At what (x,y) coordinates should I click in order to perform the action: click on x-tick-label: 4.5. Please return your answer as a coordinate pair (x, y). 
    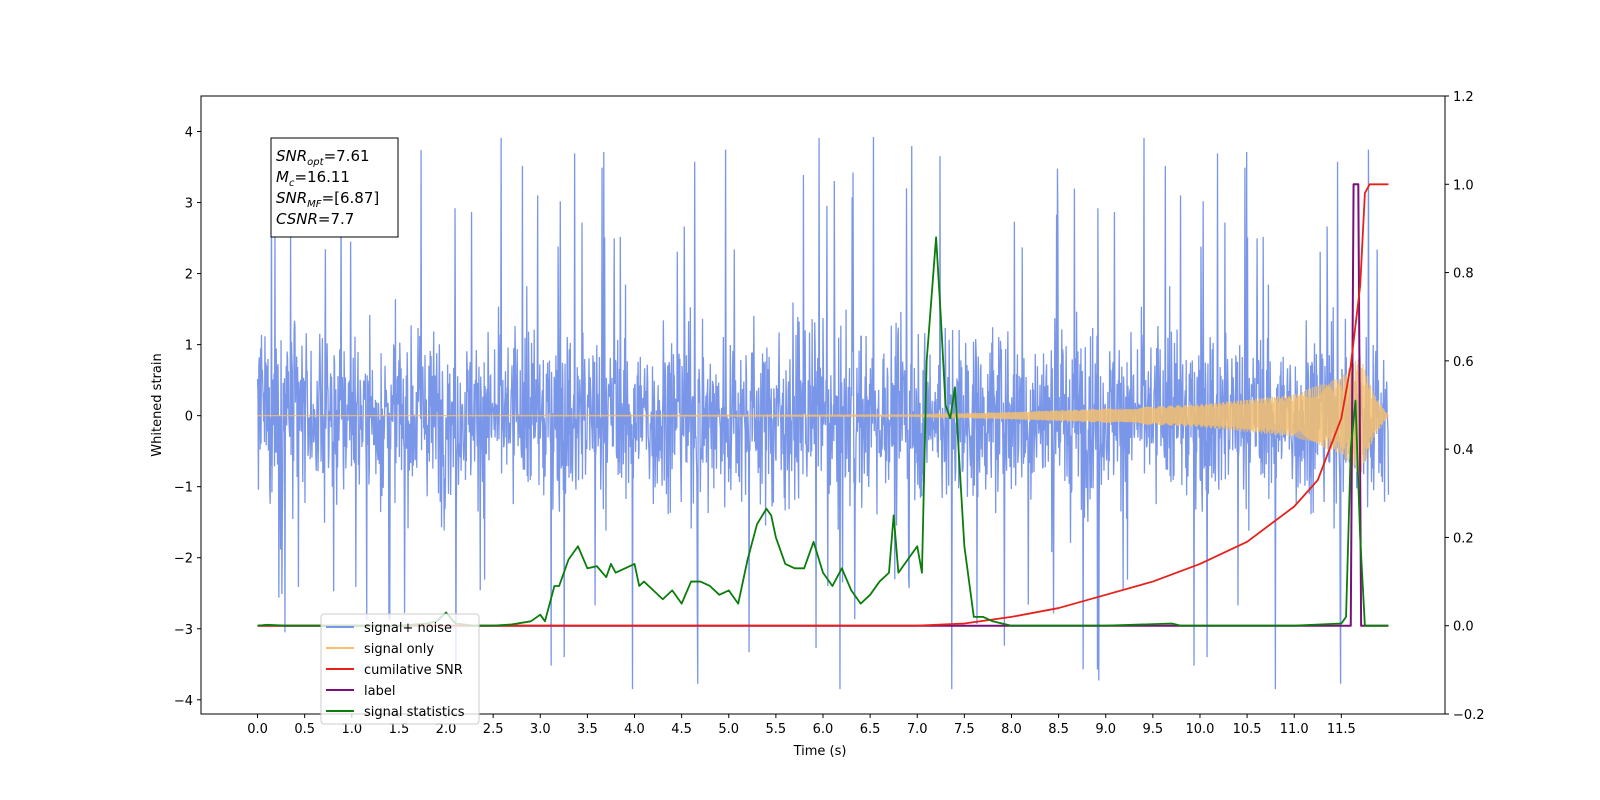
    Looking at the image, I should click on (681, 729).